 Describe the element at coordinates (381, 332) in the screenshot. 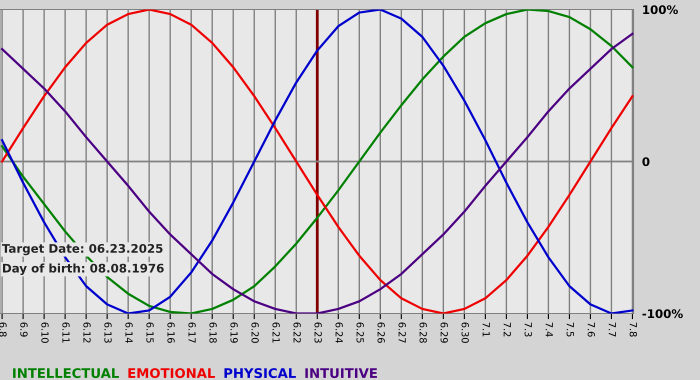

I see `x-tick-label: 6.26` at that location.